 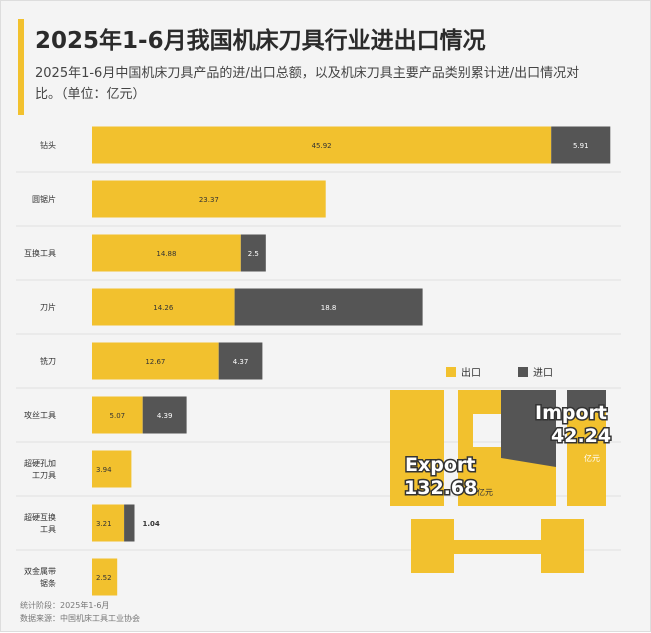 I want to click on category-label: 铣刀, so click(x=48, y=361).